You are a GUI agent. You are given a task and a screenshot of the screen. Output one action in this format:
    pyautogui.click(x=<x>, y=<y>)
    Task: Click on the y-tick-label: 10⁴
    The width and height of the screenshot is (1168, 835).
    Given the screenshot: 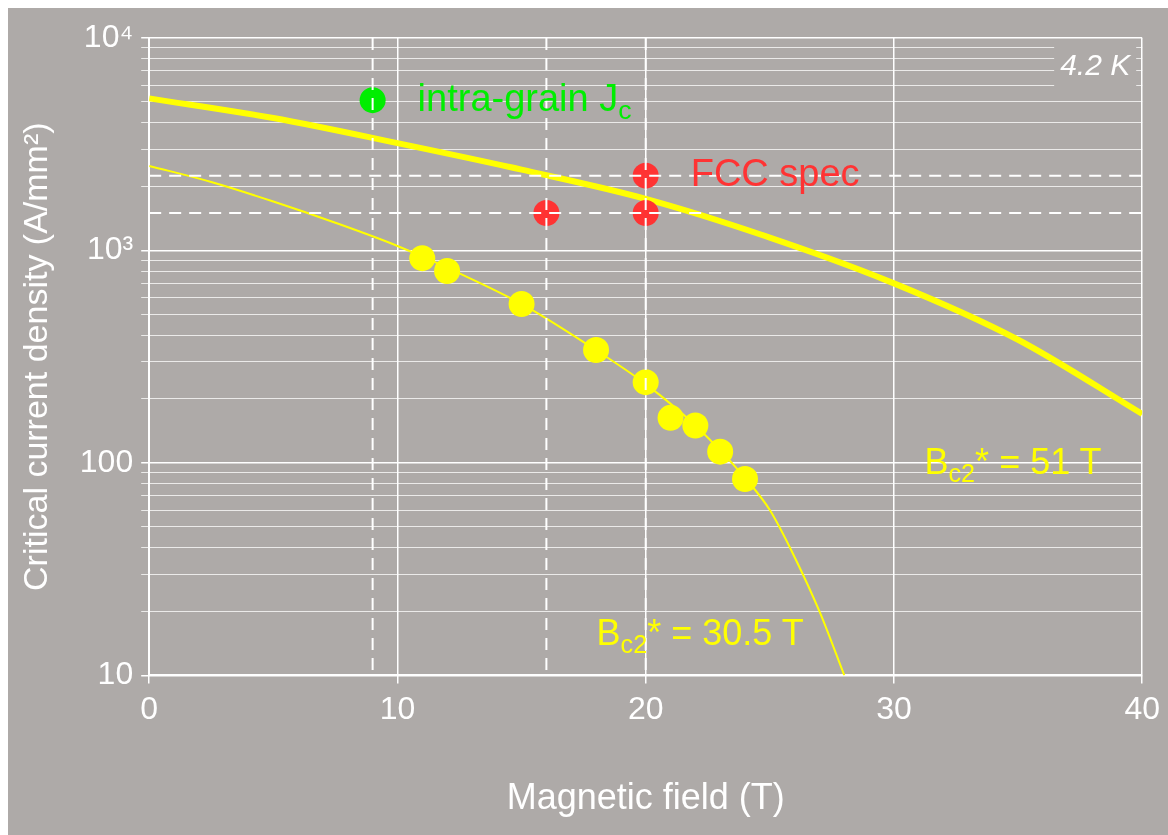 What is the action you would take?
    pyautogui.click(x=108, y=35)
    